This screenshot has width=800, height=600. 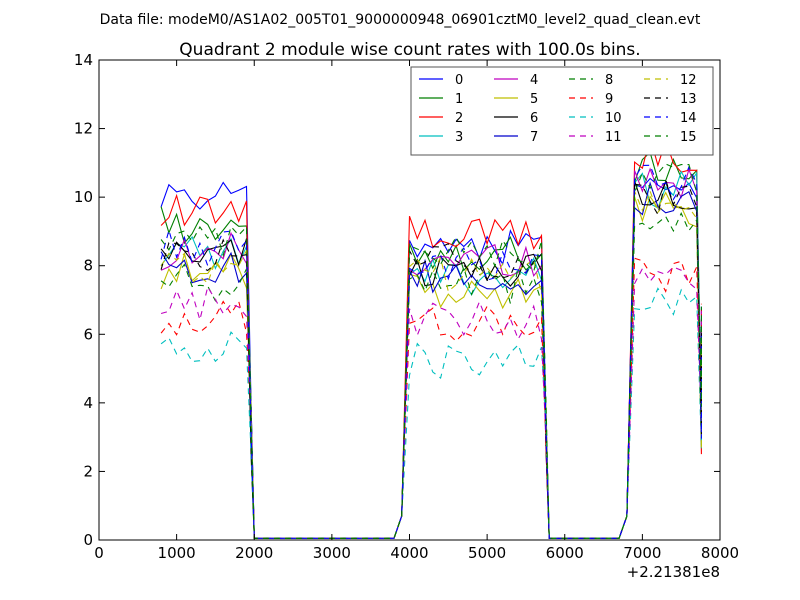 I want to click on legend-box, so click(x=562, y=111).